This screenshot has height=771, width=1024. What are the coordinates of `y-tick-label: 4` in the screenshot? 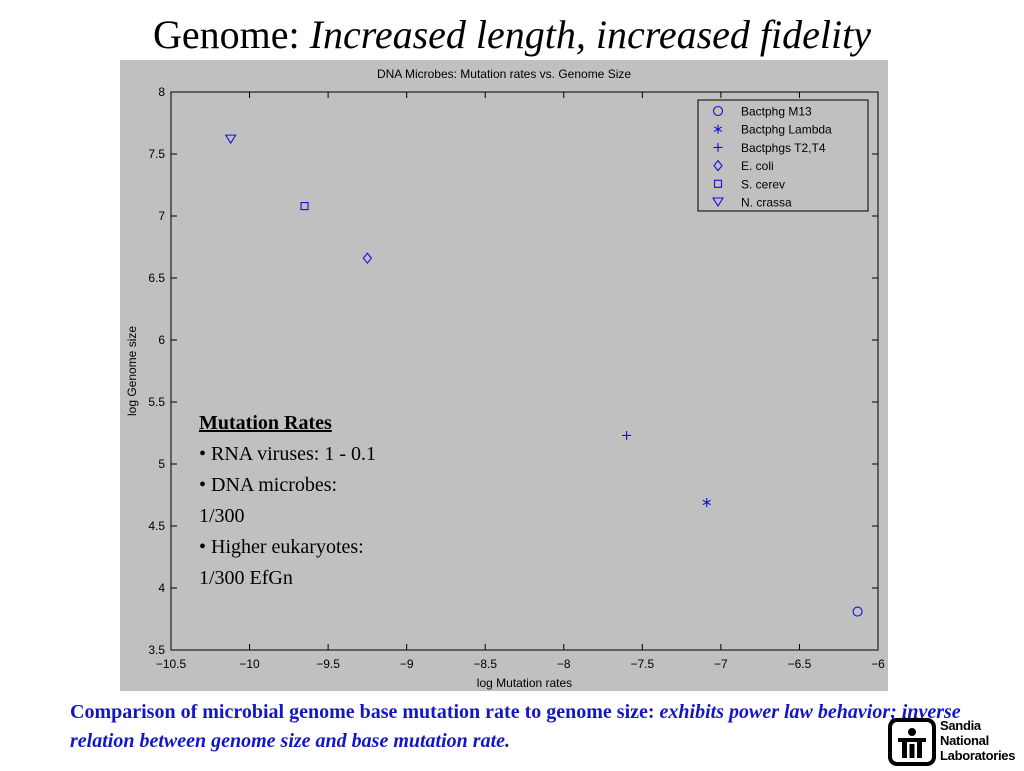 It's located at (161, 588).